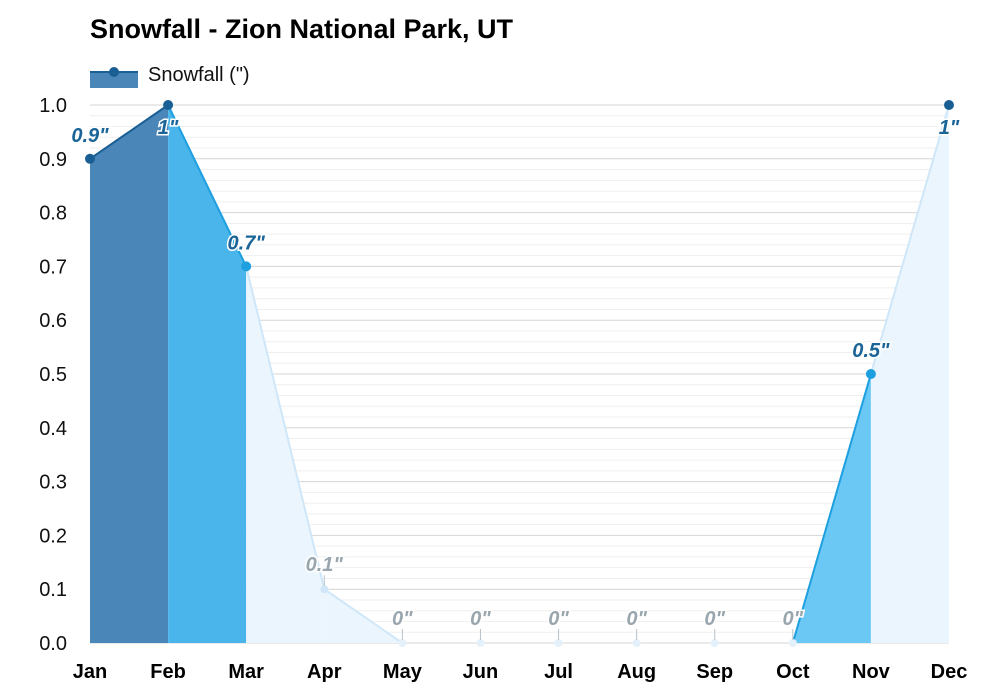  I want to click on y-tick-label: 0.9, so click(53, 160).